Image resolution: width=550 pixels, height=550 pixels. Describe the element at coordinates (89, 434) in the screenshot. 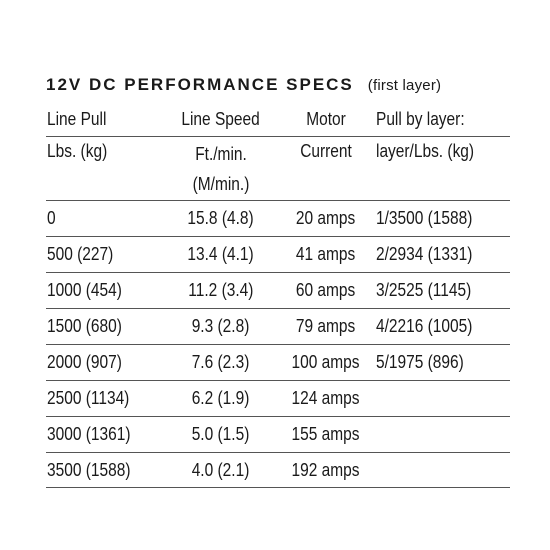

I see `line-pull-cell: 3000 (1361)` at that location.